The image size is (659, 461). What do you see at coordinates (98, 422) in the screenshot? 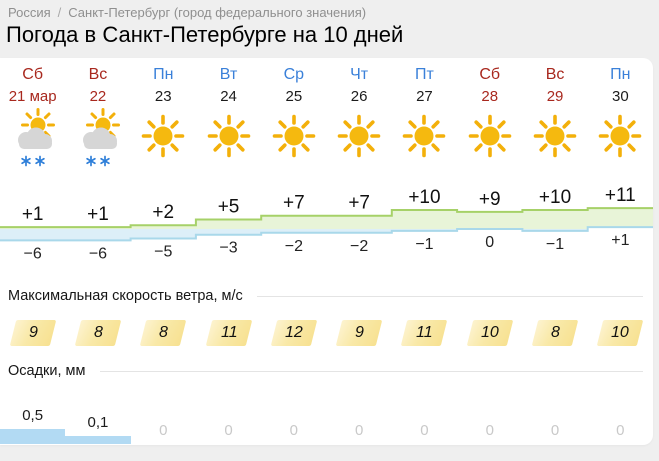
I see `precip-value: 0,1` at bounding box center [98, 422].